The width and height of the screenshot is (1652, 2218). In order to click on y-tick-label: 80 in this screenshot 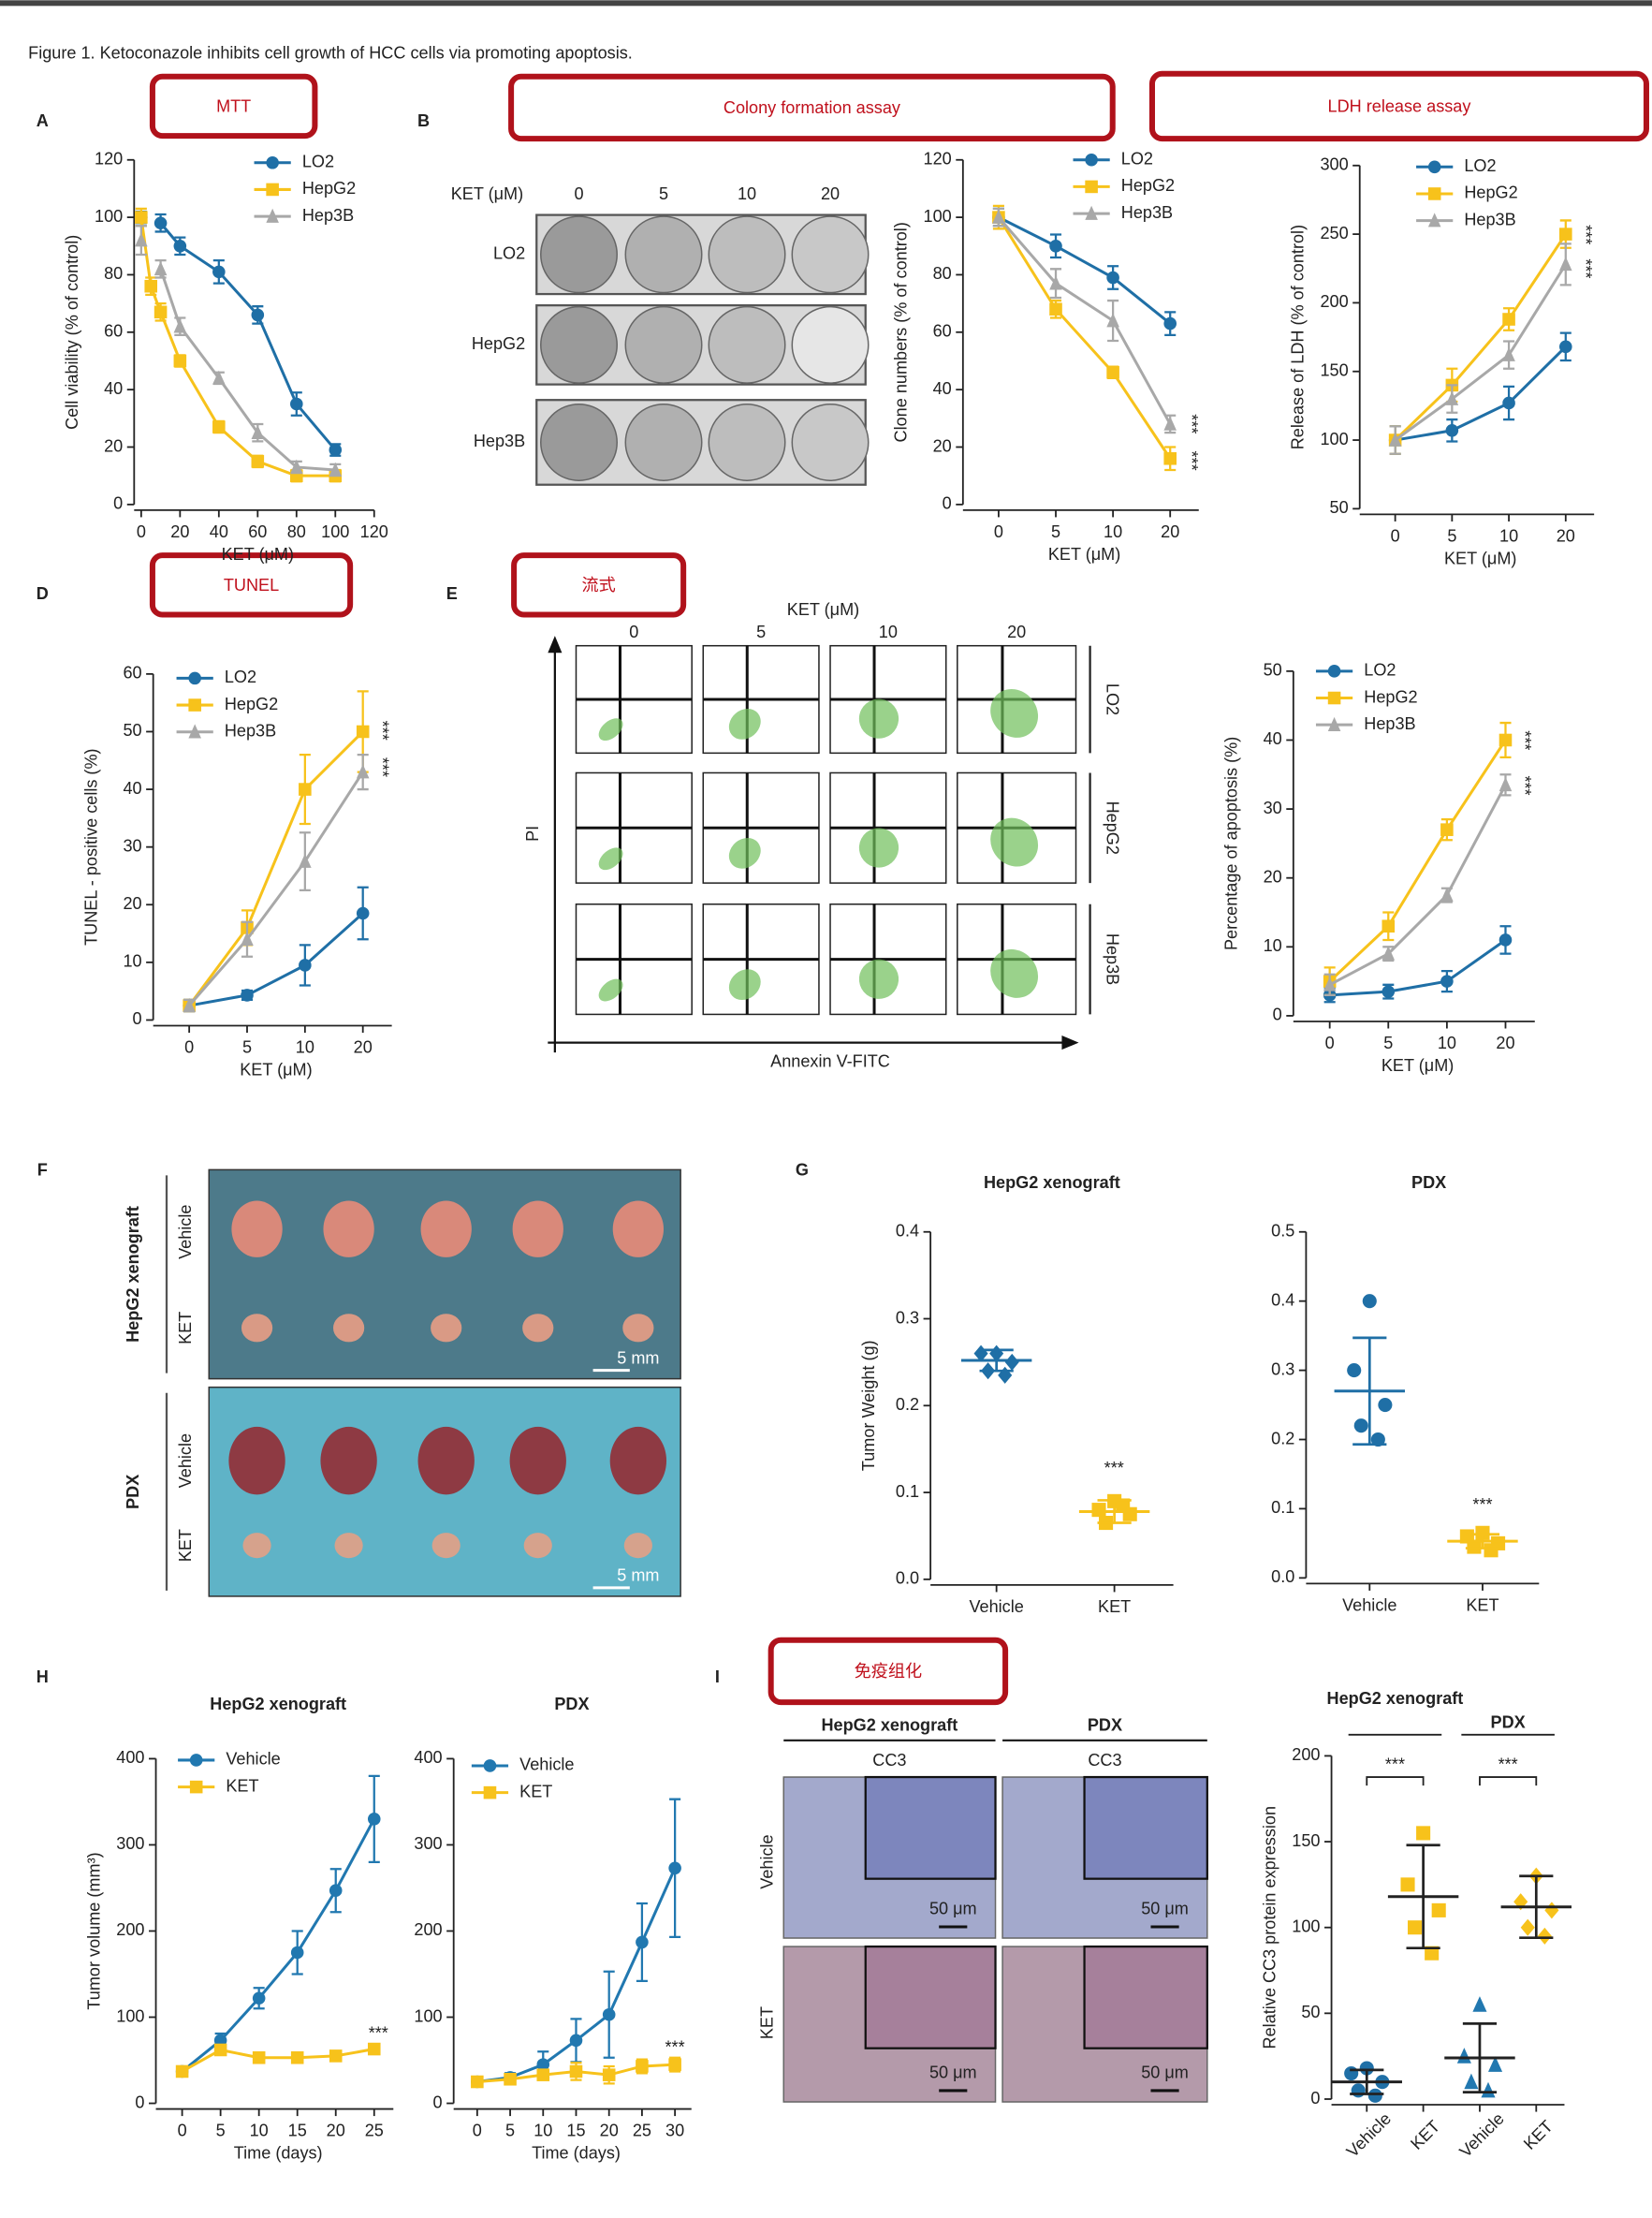, I will do `click(113, 274)`.